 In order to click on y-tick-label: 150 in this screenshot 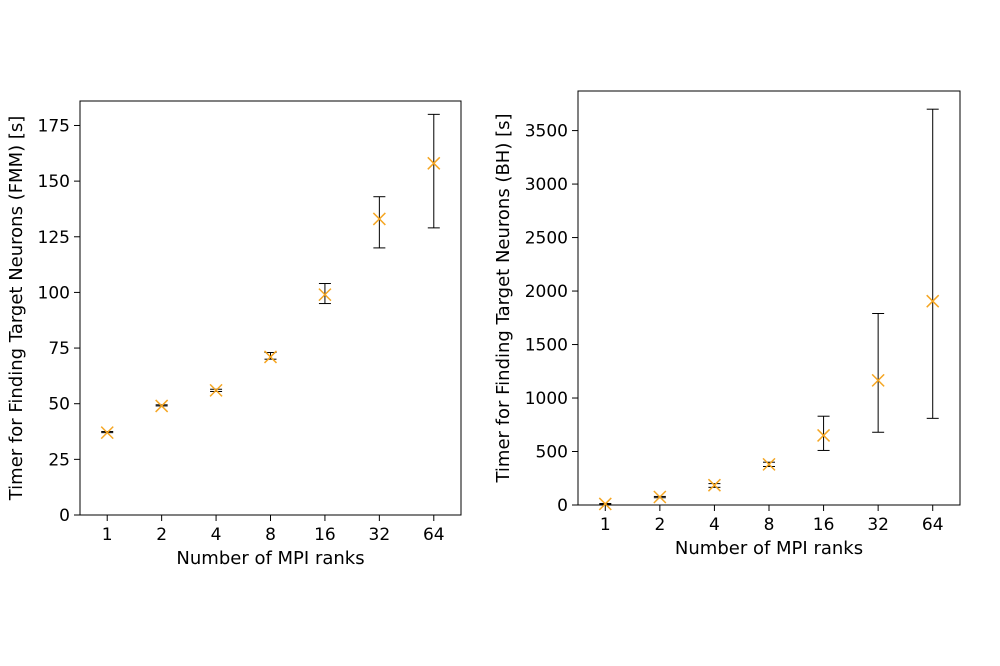, I will do `click(54, 182)`.